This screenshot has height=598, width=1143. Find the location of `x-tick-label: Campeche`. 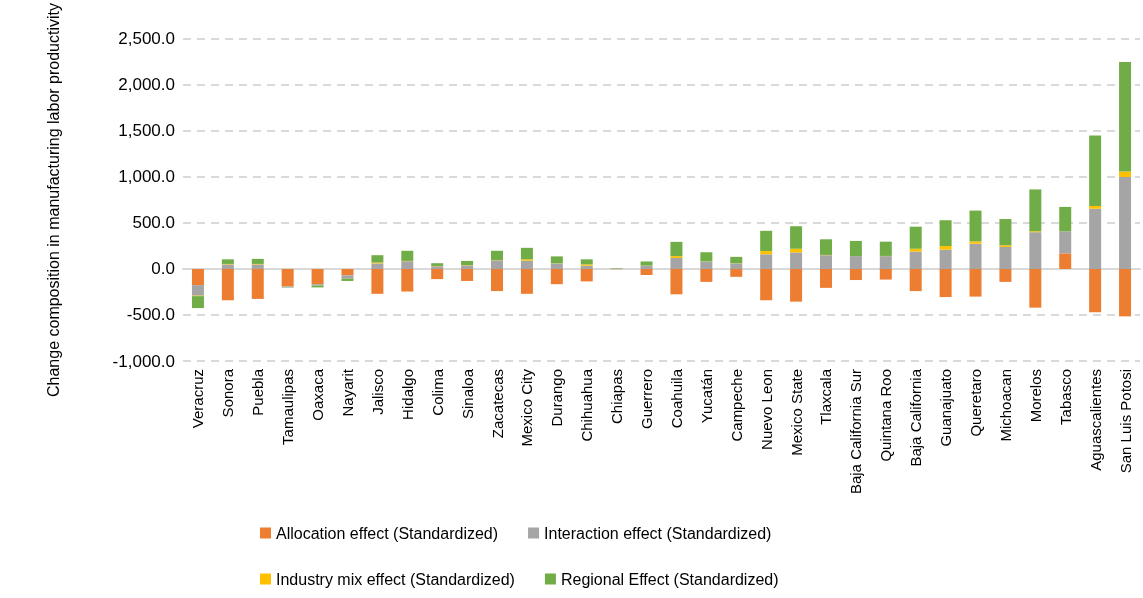

x-tick-label: Campeche is located at coordinates (736, 405).